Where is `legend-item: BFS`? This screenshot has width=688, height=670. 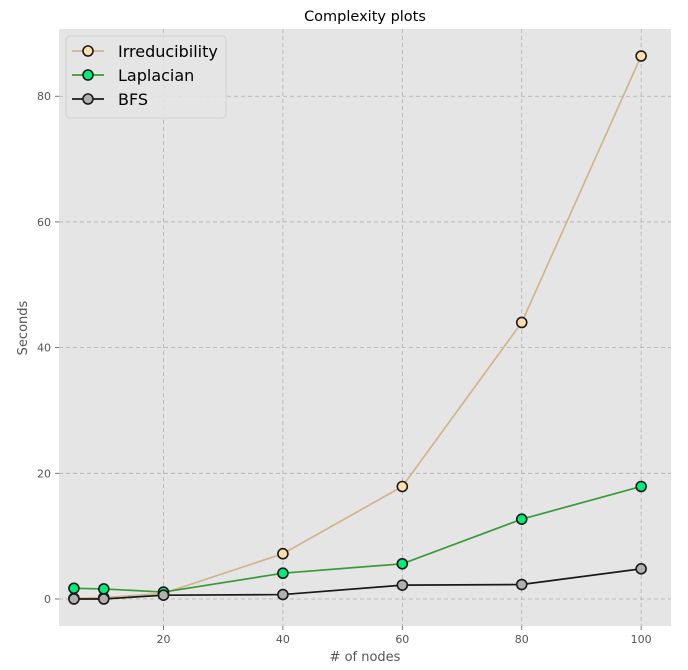 legend-item: BFS is located at coordinates (110, 99).